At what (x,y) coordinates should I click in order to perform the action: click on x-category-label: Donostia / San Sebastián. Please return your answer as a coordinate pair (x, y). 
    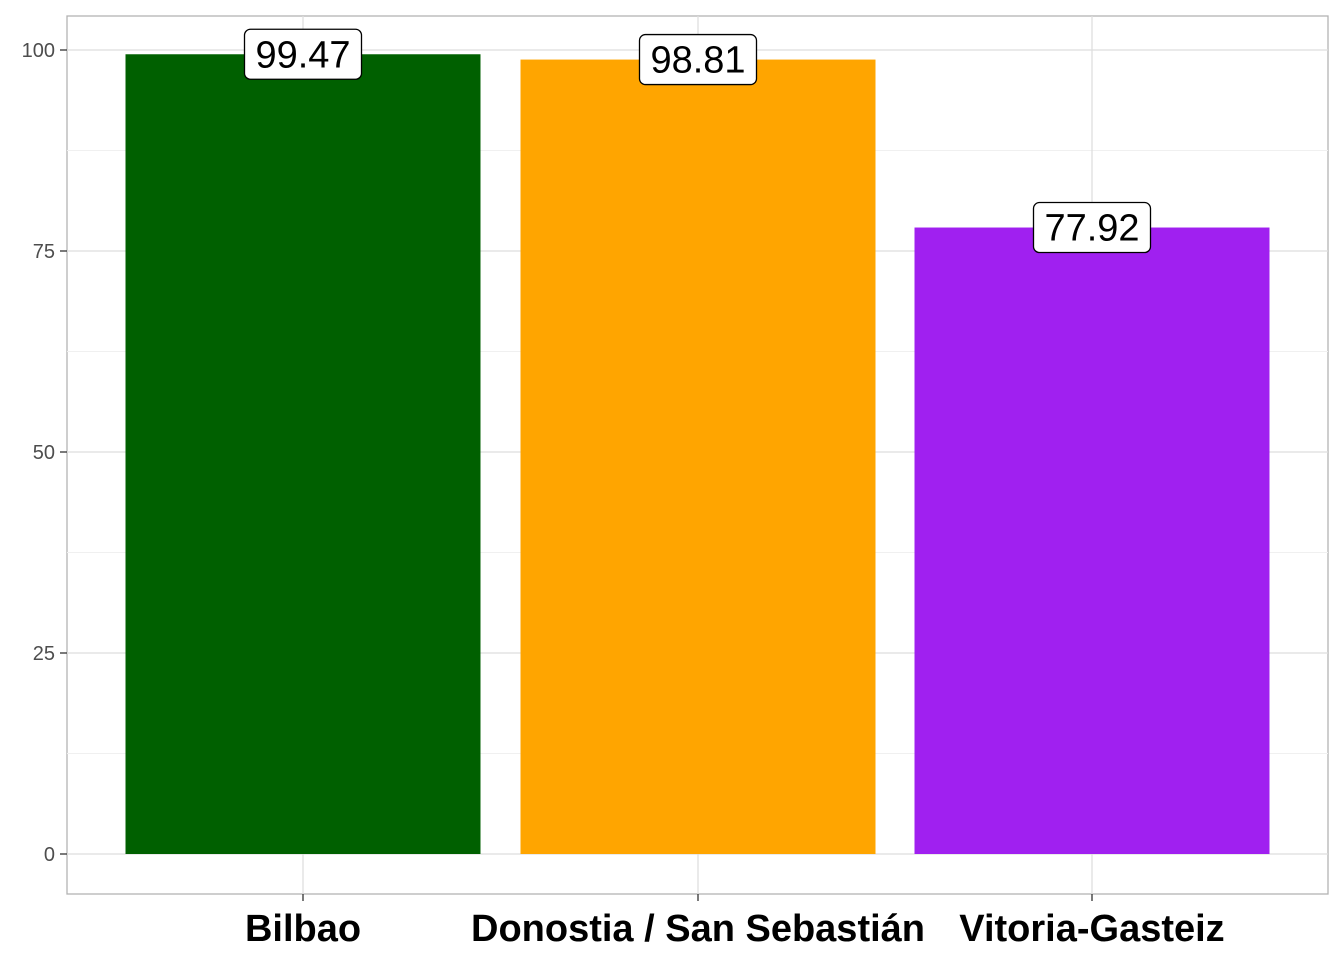
    Looking at the image, I should click on (698, 929).